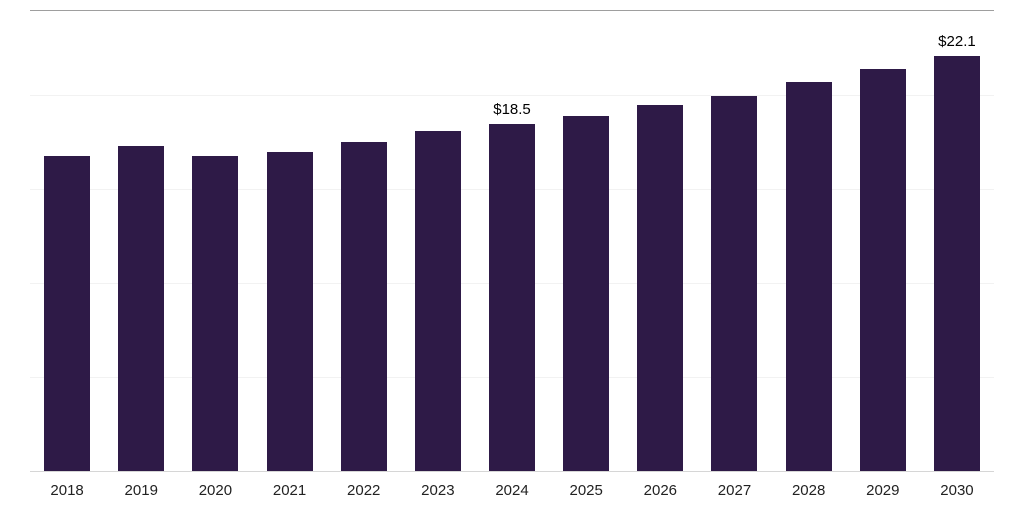  Describe the element at coordinates (67, 490) in the screenshot. I see `x-tick-2018: 2018` at that location.